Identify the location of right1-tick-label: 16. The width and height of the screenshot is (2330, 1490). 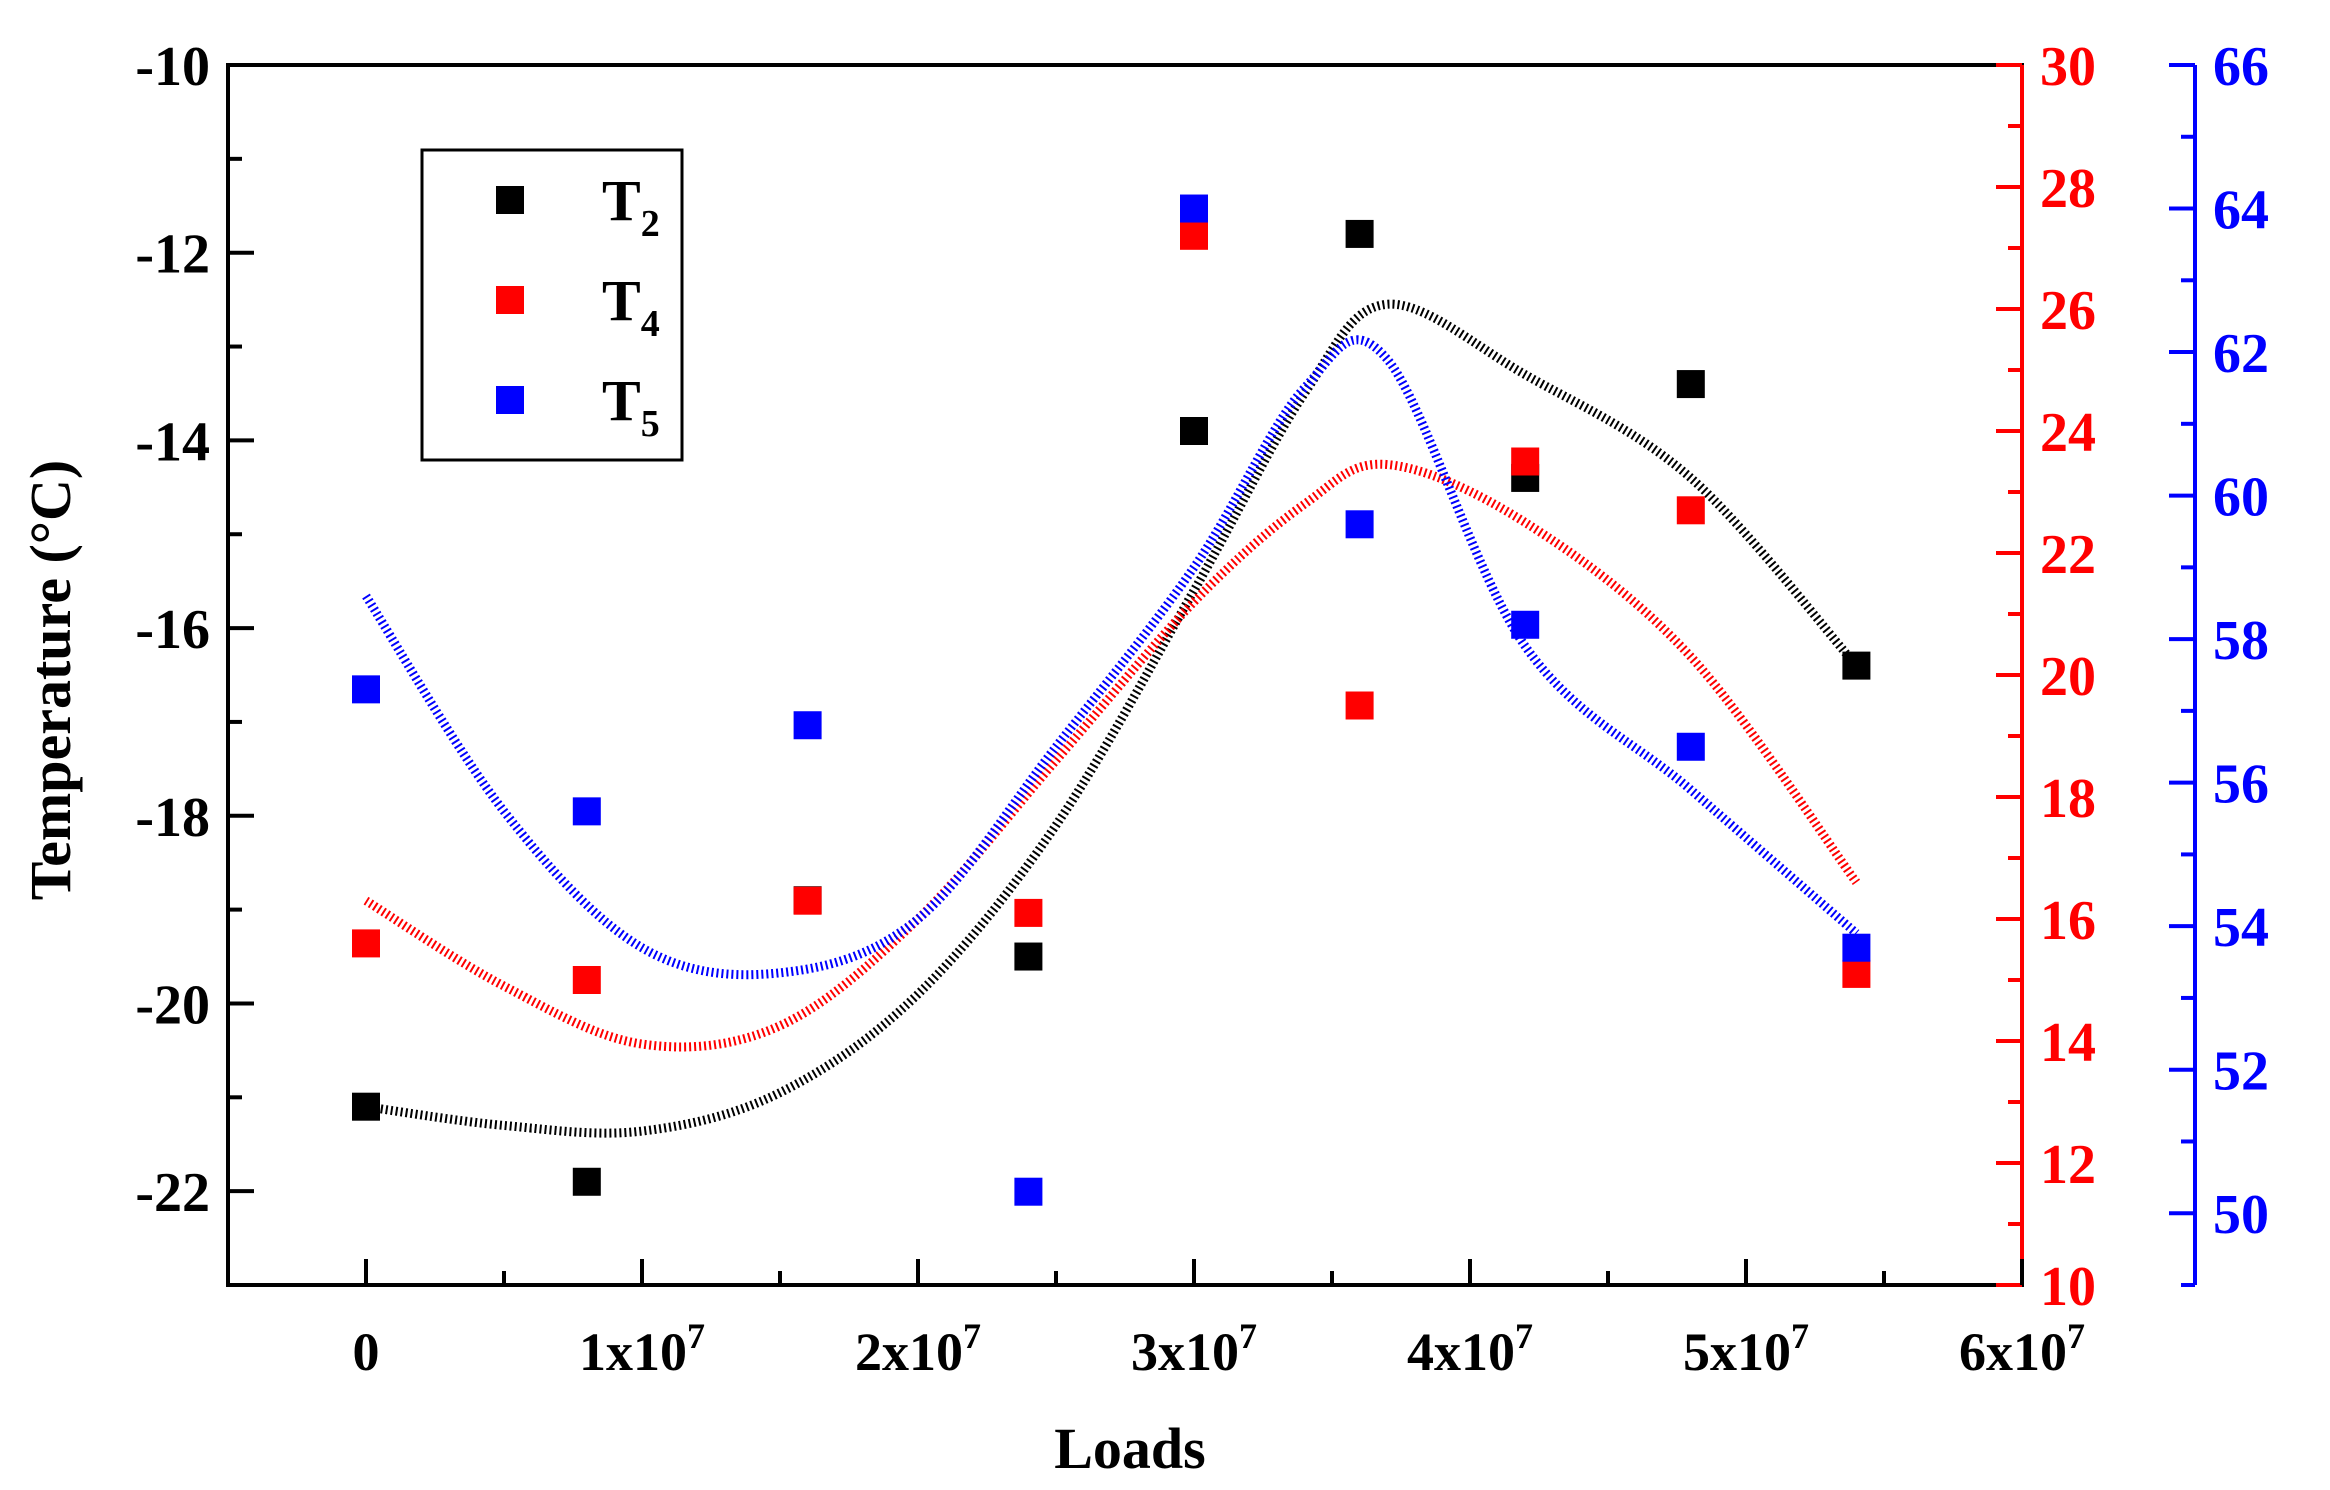
(2068, 921).